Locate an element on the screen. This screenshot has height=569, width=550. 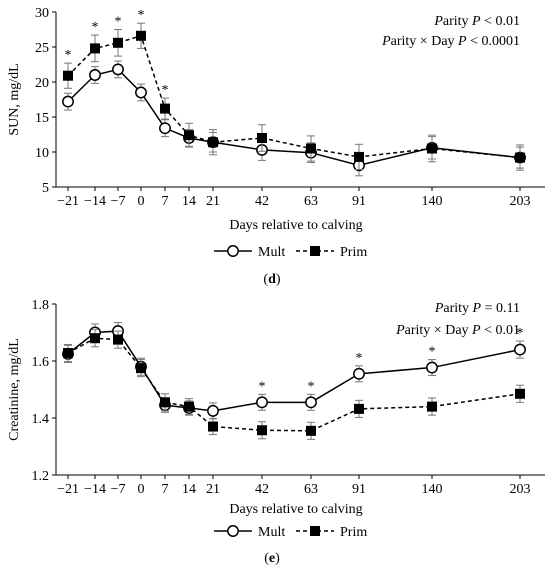
stats-annotation: Parity P = 0.11 is located at coordinates (477, 308).